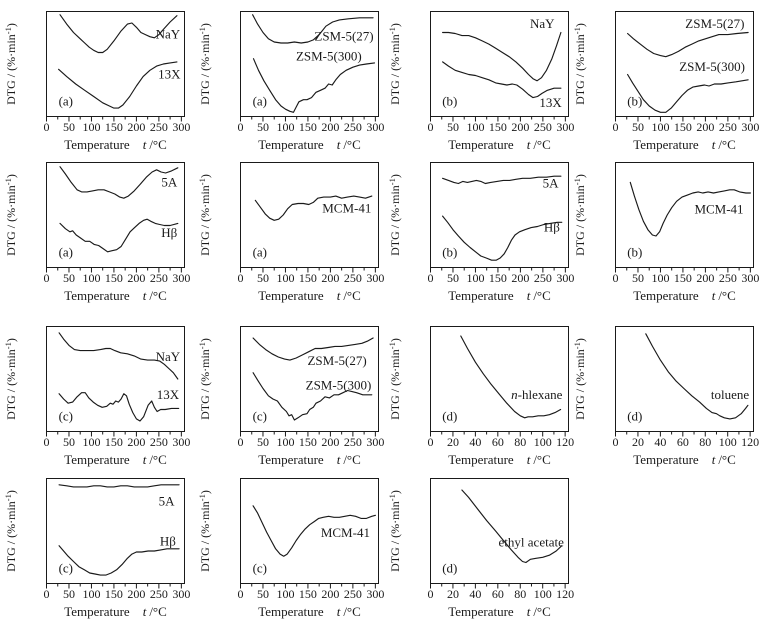  Describe the element at coordinates (514, 394) in the screenshot. I see `curve-label-italic-prefix: n` at that location.